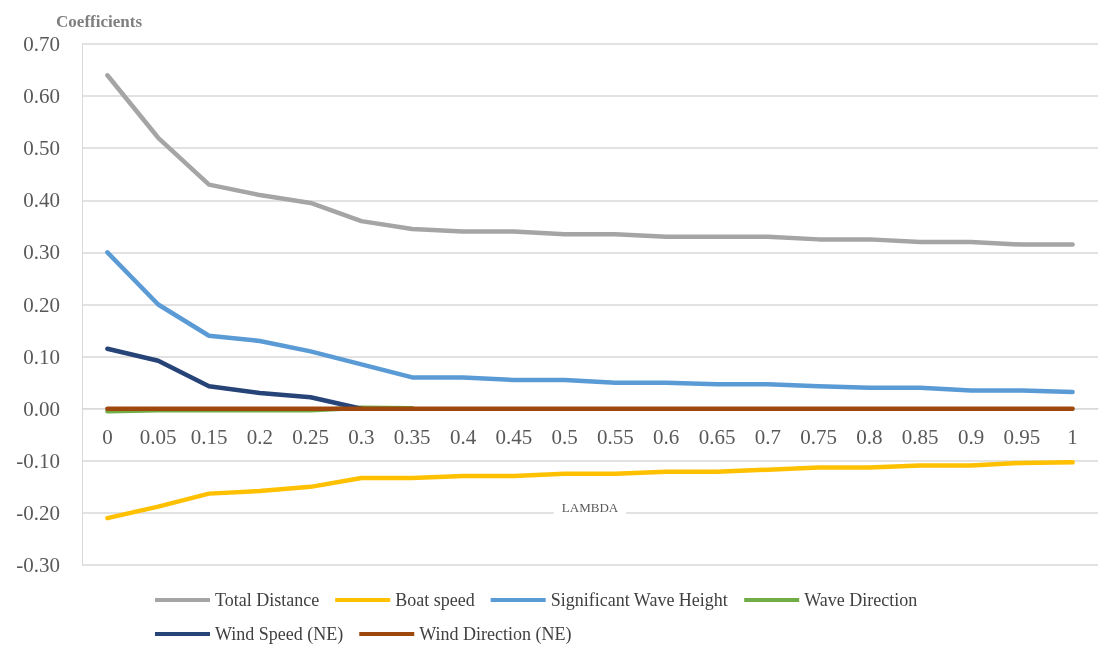 The image size is (1113, 666). I want to click on y-tick-label: 0.70, so click(41, 44).